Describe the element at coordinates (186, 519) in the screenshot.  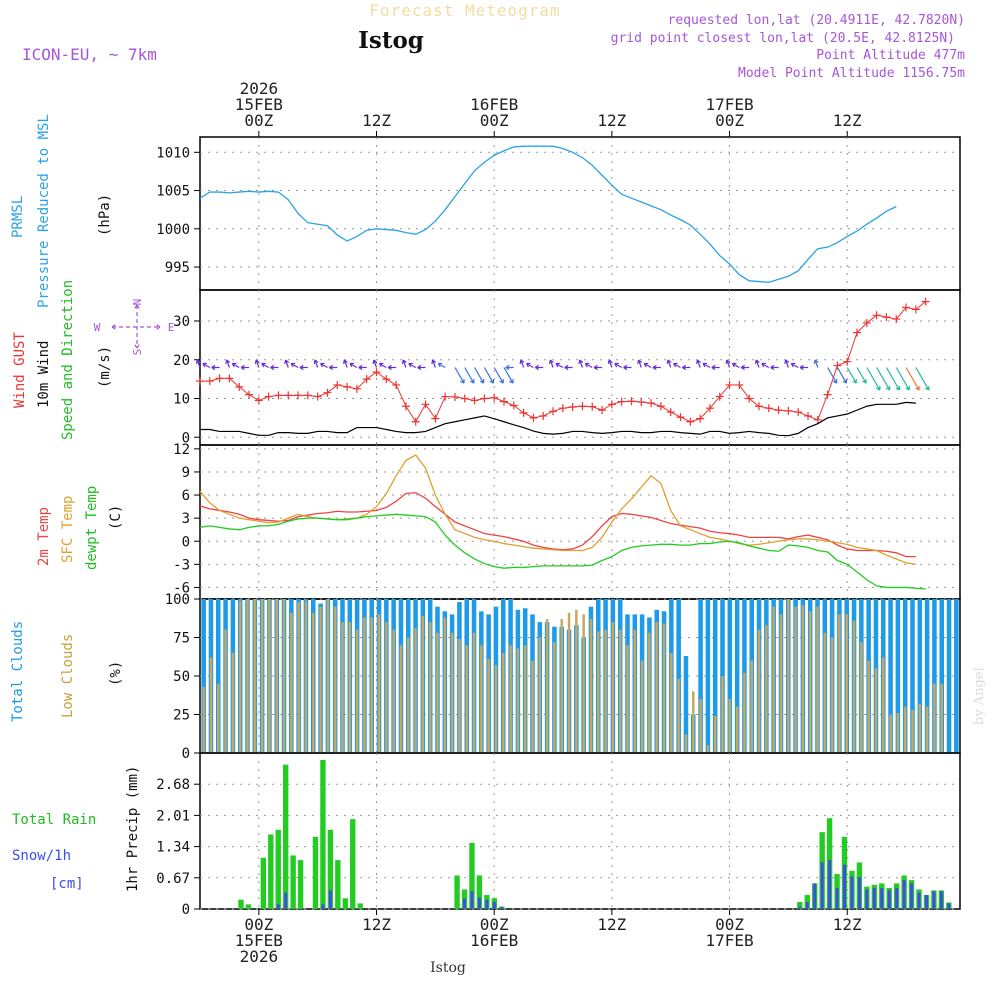
I see `y-tick-label: 3` at that location.